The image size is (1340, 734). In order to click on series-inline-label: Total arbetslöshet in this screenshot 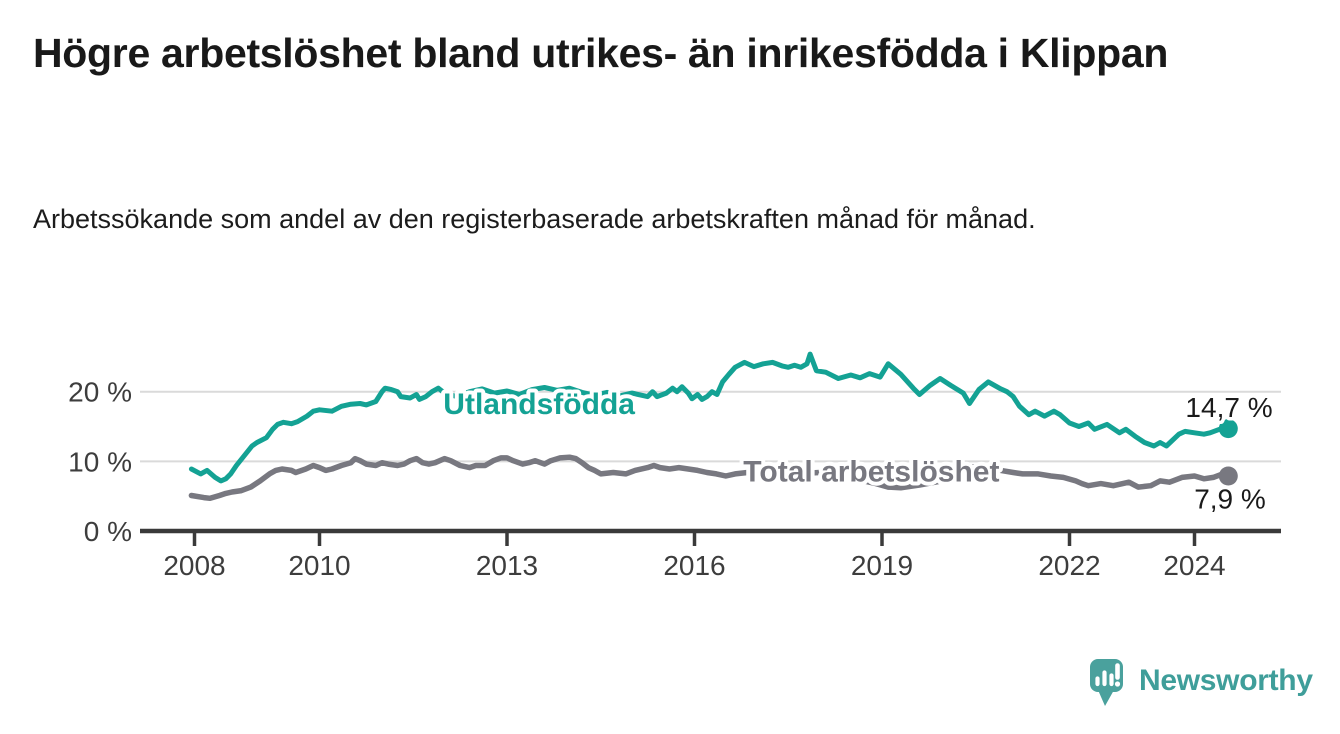, I will do `click(871, 472)`.